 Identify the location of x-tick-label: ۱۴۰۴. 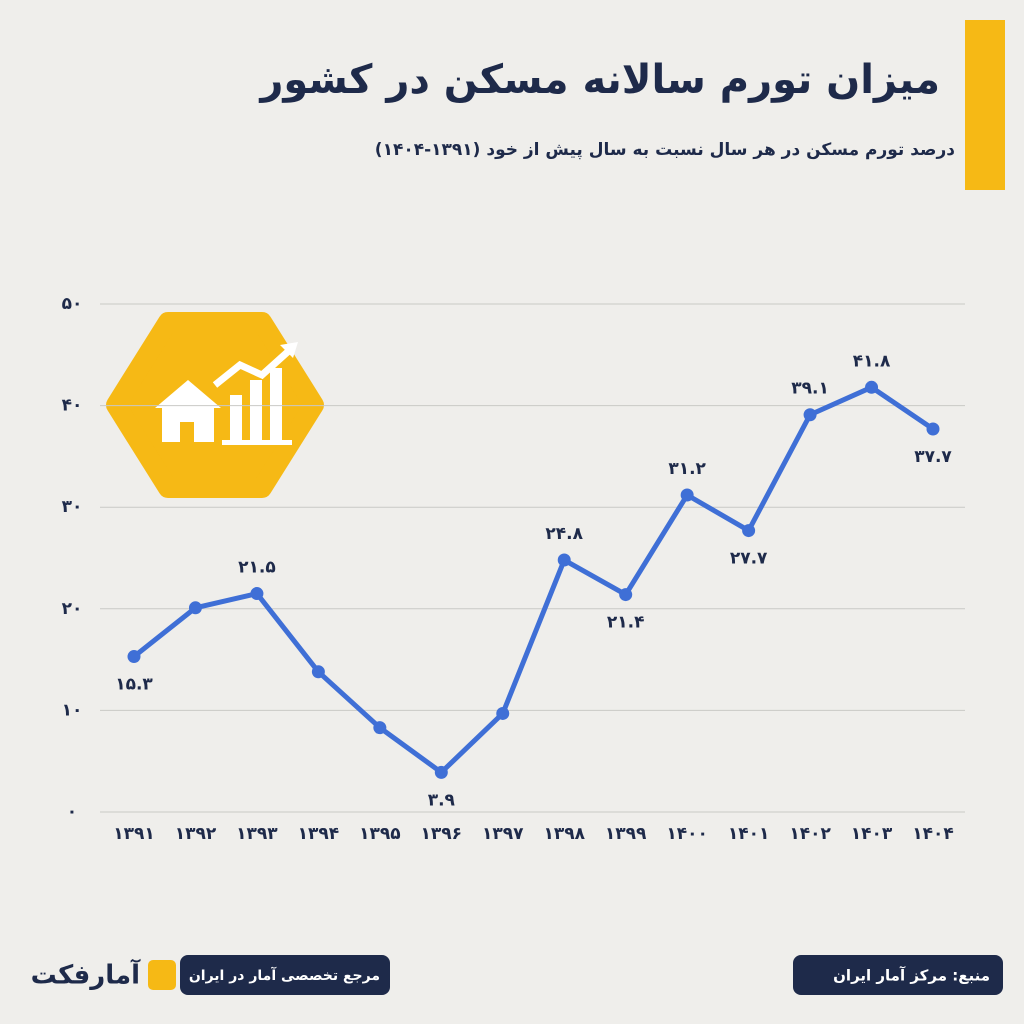
(933, 834).